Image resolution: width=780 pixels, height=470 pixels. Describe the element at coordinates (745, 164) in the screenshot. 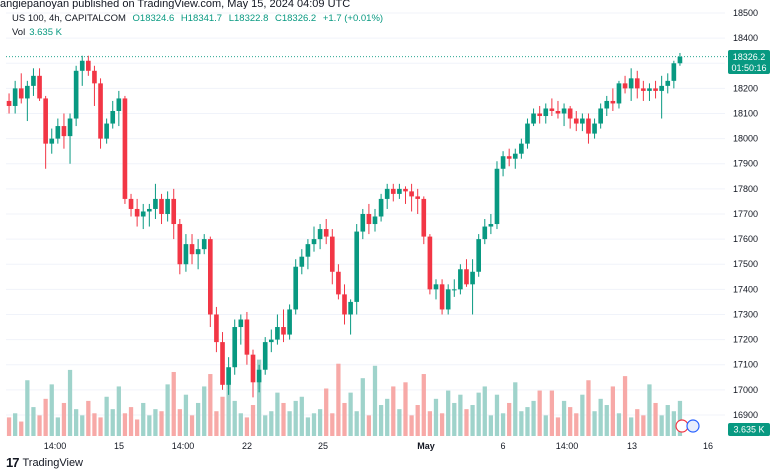

I see `price-tick-label: 17900` at that location.